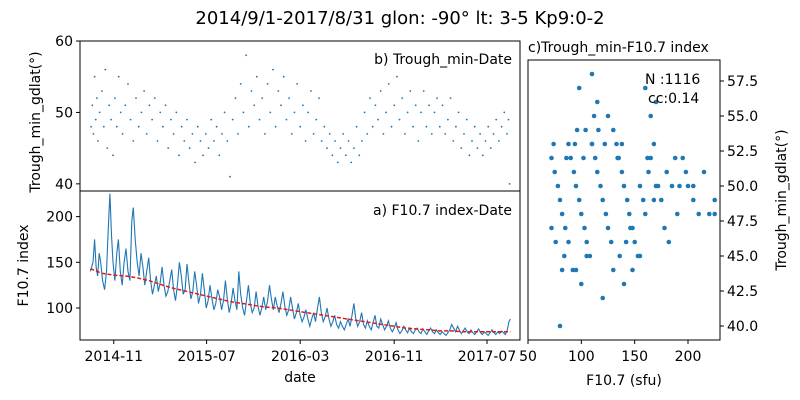  What do you see at coordinates (742, 257) in the screenshot?
I see `y-tick-label: 45.0` at bounding box center [742, 257].